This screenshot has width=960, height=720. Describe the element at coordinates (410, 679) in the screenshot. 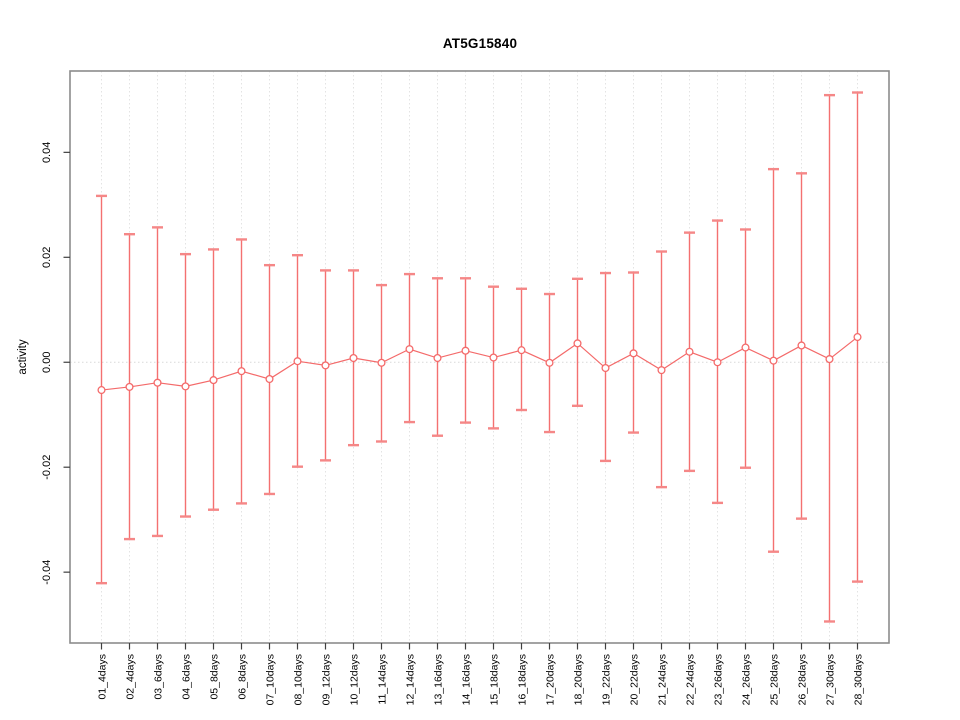

I see `x-tick-label: 12_14days` at that location.